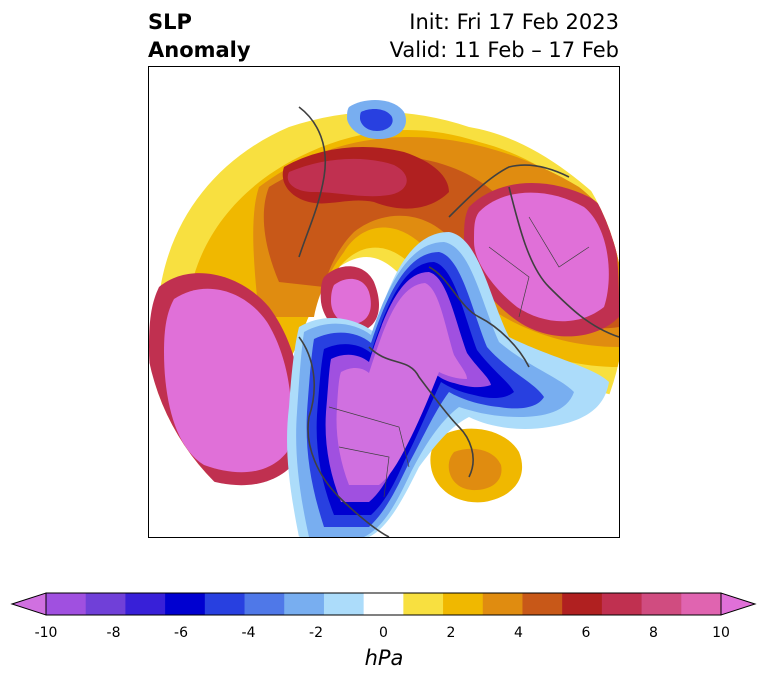  Describe the element at coordinates (199, 50) in the screenshot. I see `title-variable-line2: Anomaly` at that location.